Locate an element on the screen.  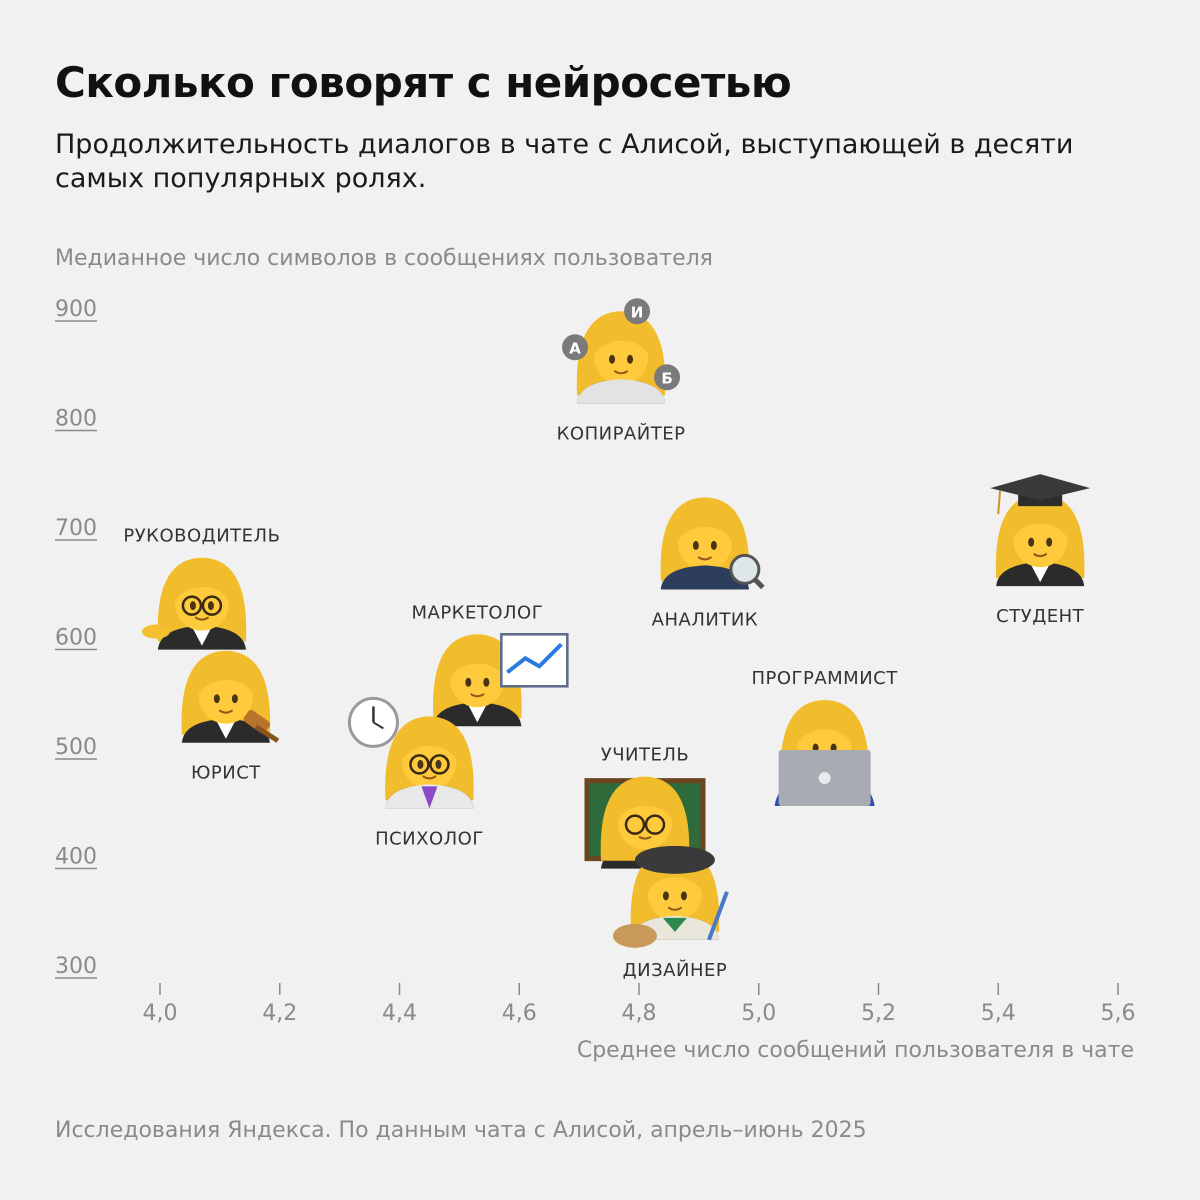
x-tick-label: 4,4 is located at coordinates (399, 1013).